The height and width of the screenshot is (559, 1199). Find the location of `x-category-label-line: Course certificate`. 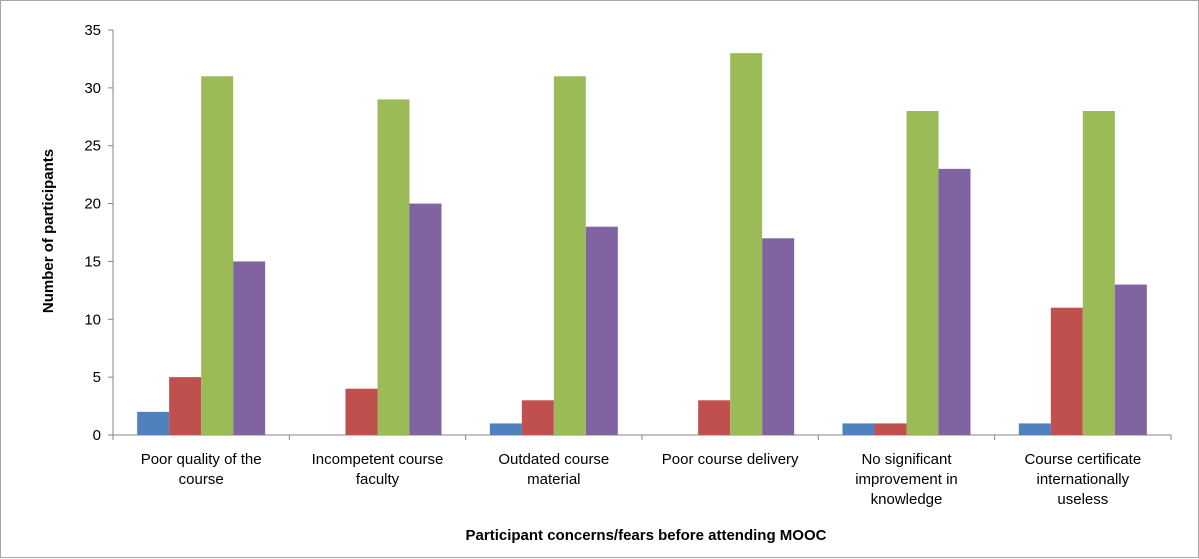

x-category-label-line: Course certificate is located at coordinates (1082, 459).